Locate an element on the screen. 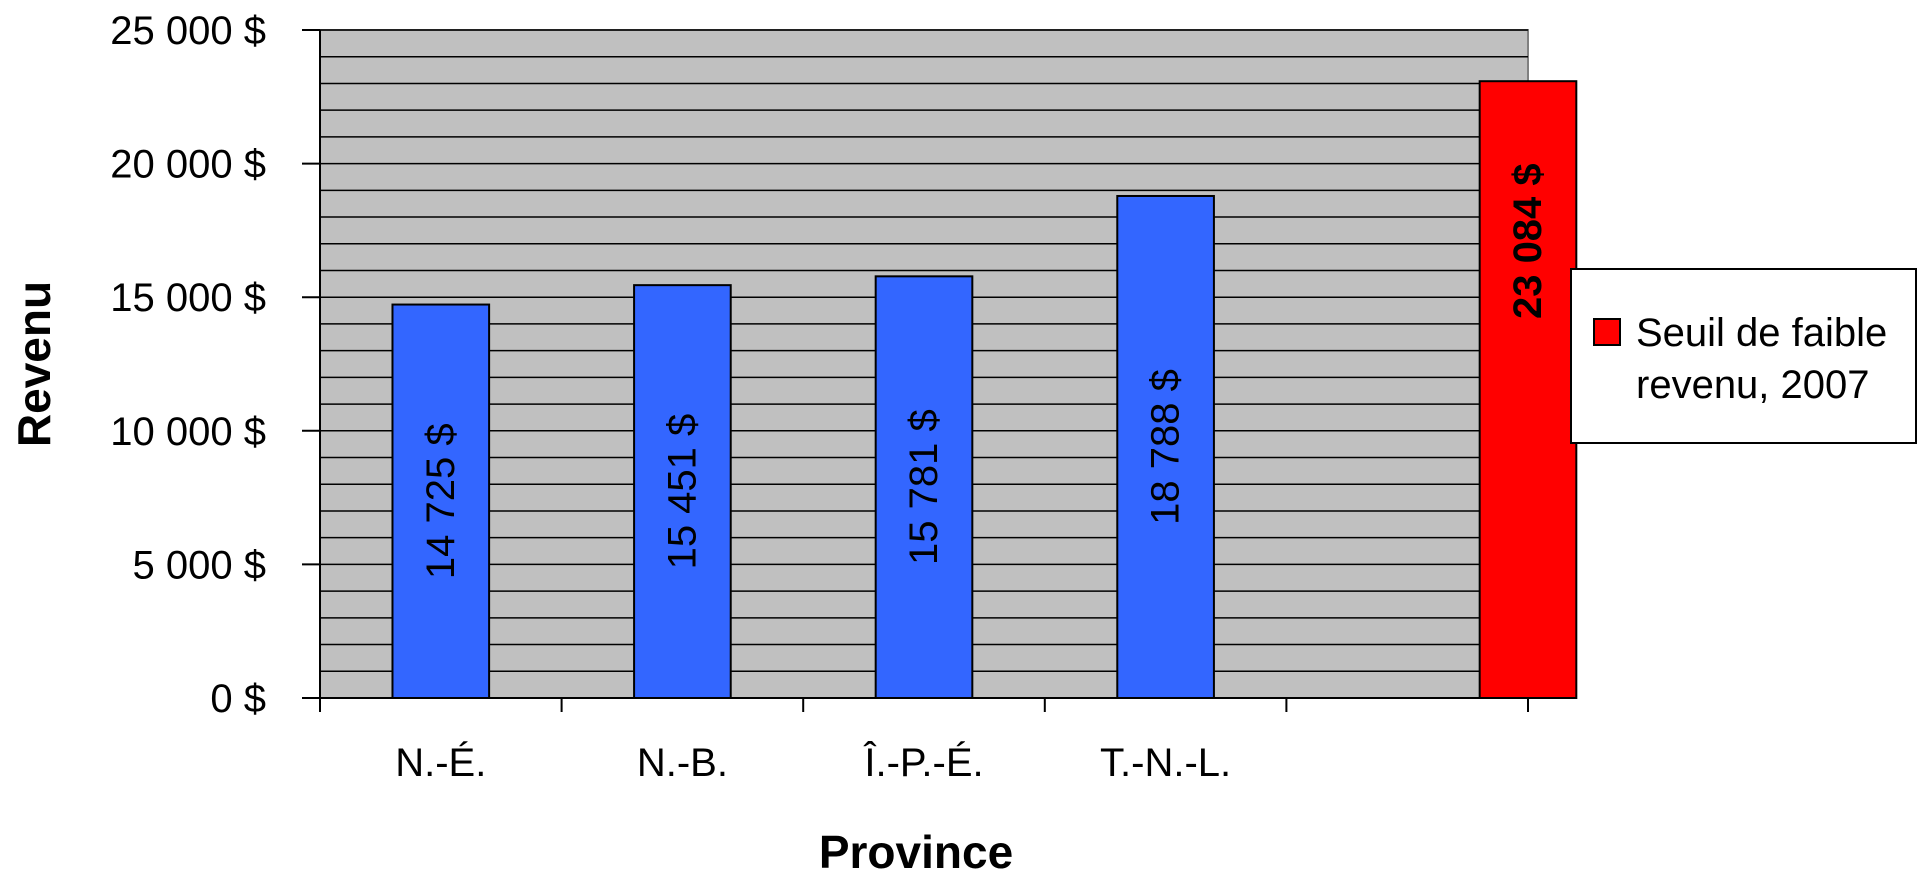 This screenshot has height=874, width=1919. y-tick-label: 15 000 $ is located at coordinates (188, 298).